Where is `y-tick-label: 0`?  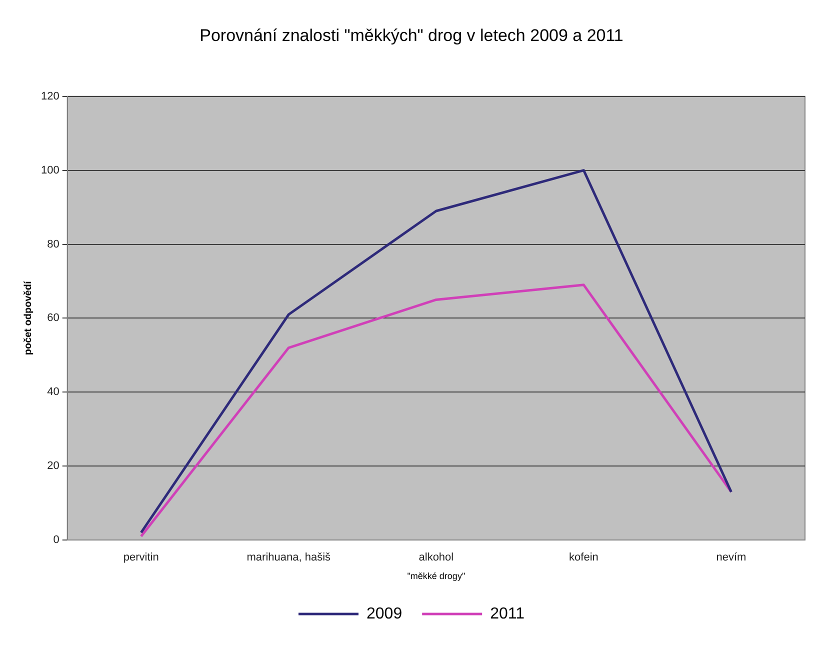
y-tick-label: 0 is located at coordinates (56, 540).